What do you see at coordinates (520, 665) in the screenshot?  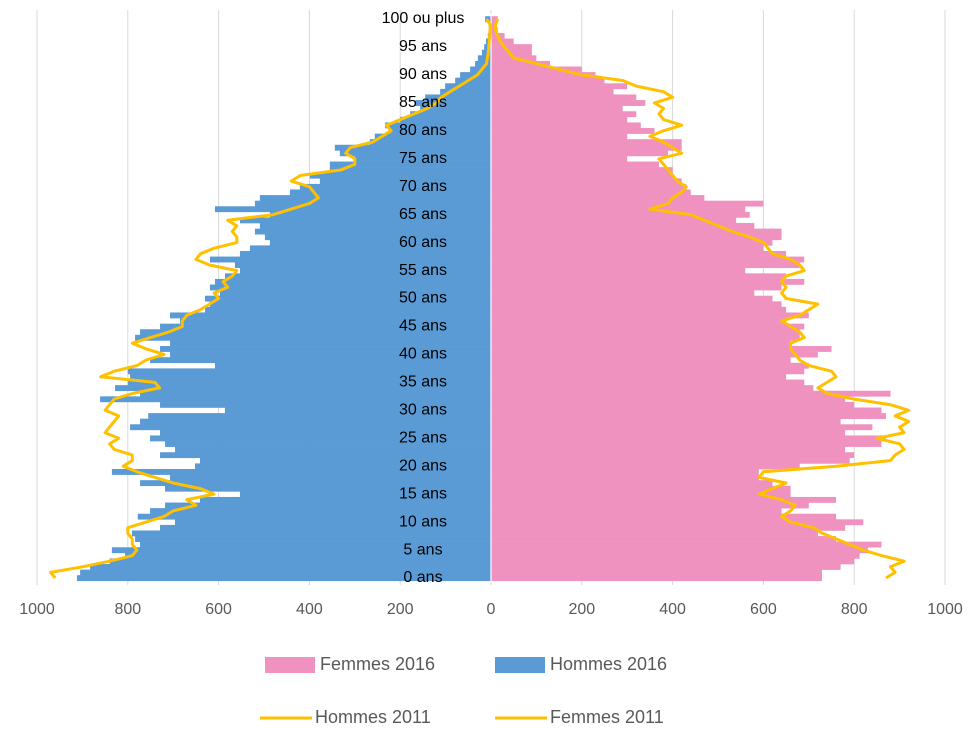 I see `legend-swatch` at bounding box center [520, 665].